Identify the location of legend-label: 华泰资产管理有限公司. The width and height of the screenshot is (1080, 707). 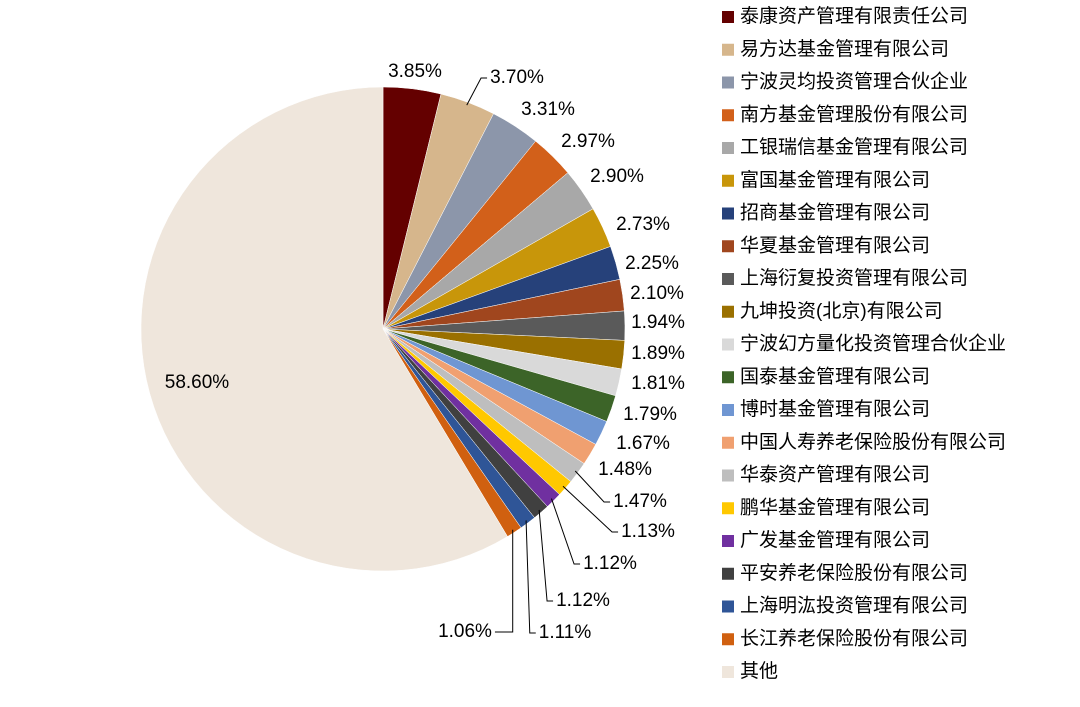
(835, 475).